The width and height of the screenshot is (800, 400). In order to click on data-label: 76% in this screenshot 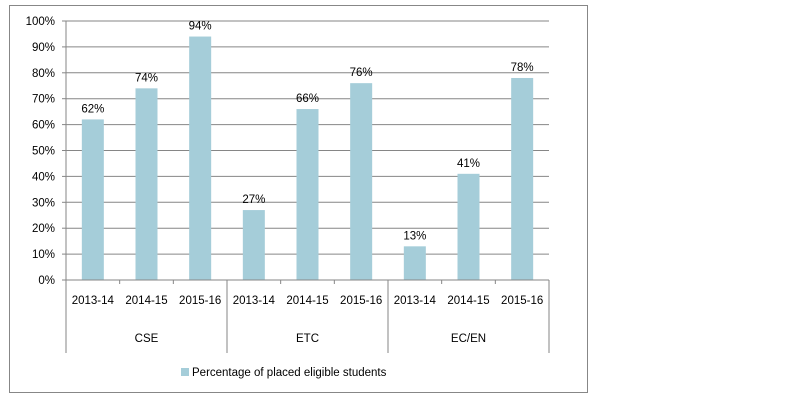, I will do `click(361, 73)`.